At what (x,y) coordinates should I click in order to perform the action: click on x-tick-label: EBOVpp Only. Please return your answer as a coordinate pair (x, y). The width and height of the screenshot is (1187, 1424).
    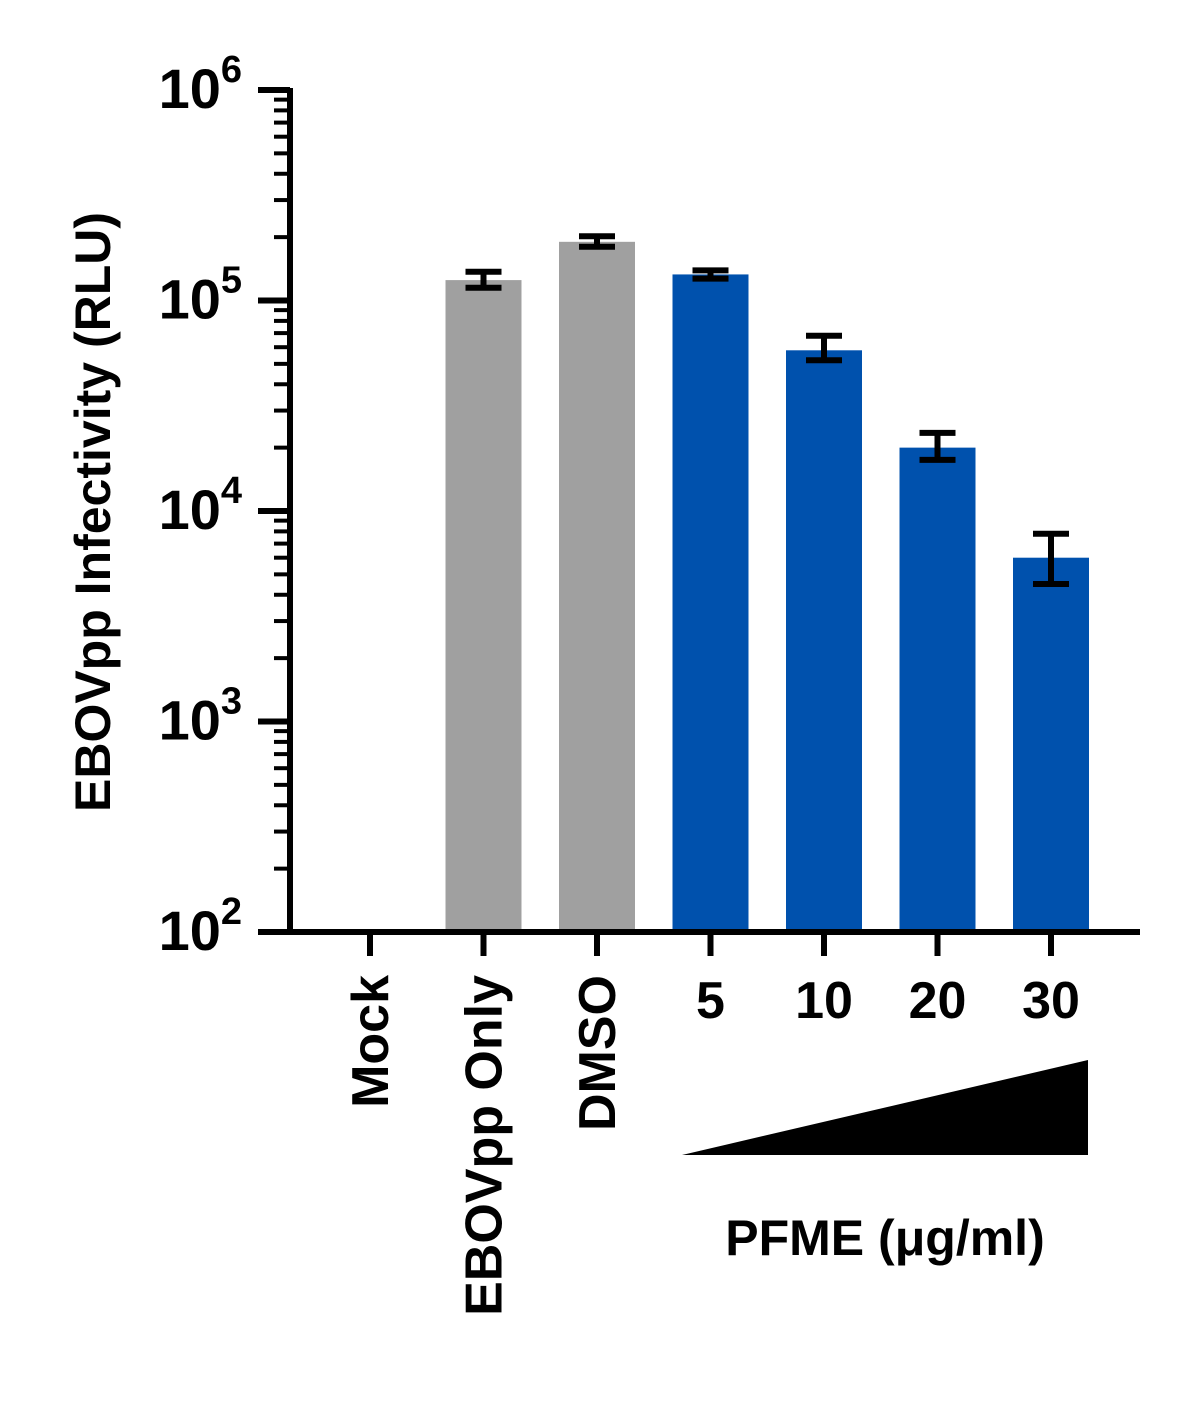
    Looking at the image, I should click on (485, 1145).